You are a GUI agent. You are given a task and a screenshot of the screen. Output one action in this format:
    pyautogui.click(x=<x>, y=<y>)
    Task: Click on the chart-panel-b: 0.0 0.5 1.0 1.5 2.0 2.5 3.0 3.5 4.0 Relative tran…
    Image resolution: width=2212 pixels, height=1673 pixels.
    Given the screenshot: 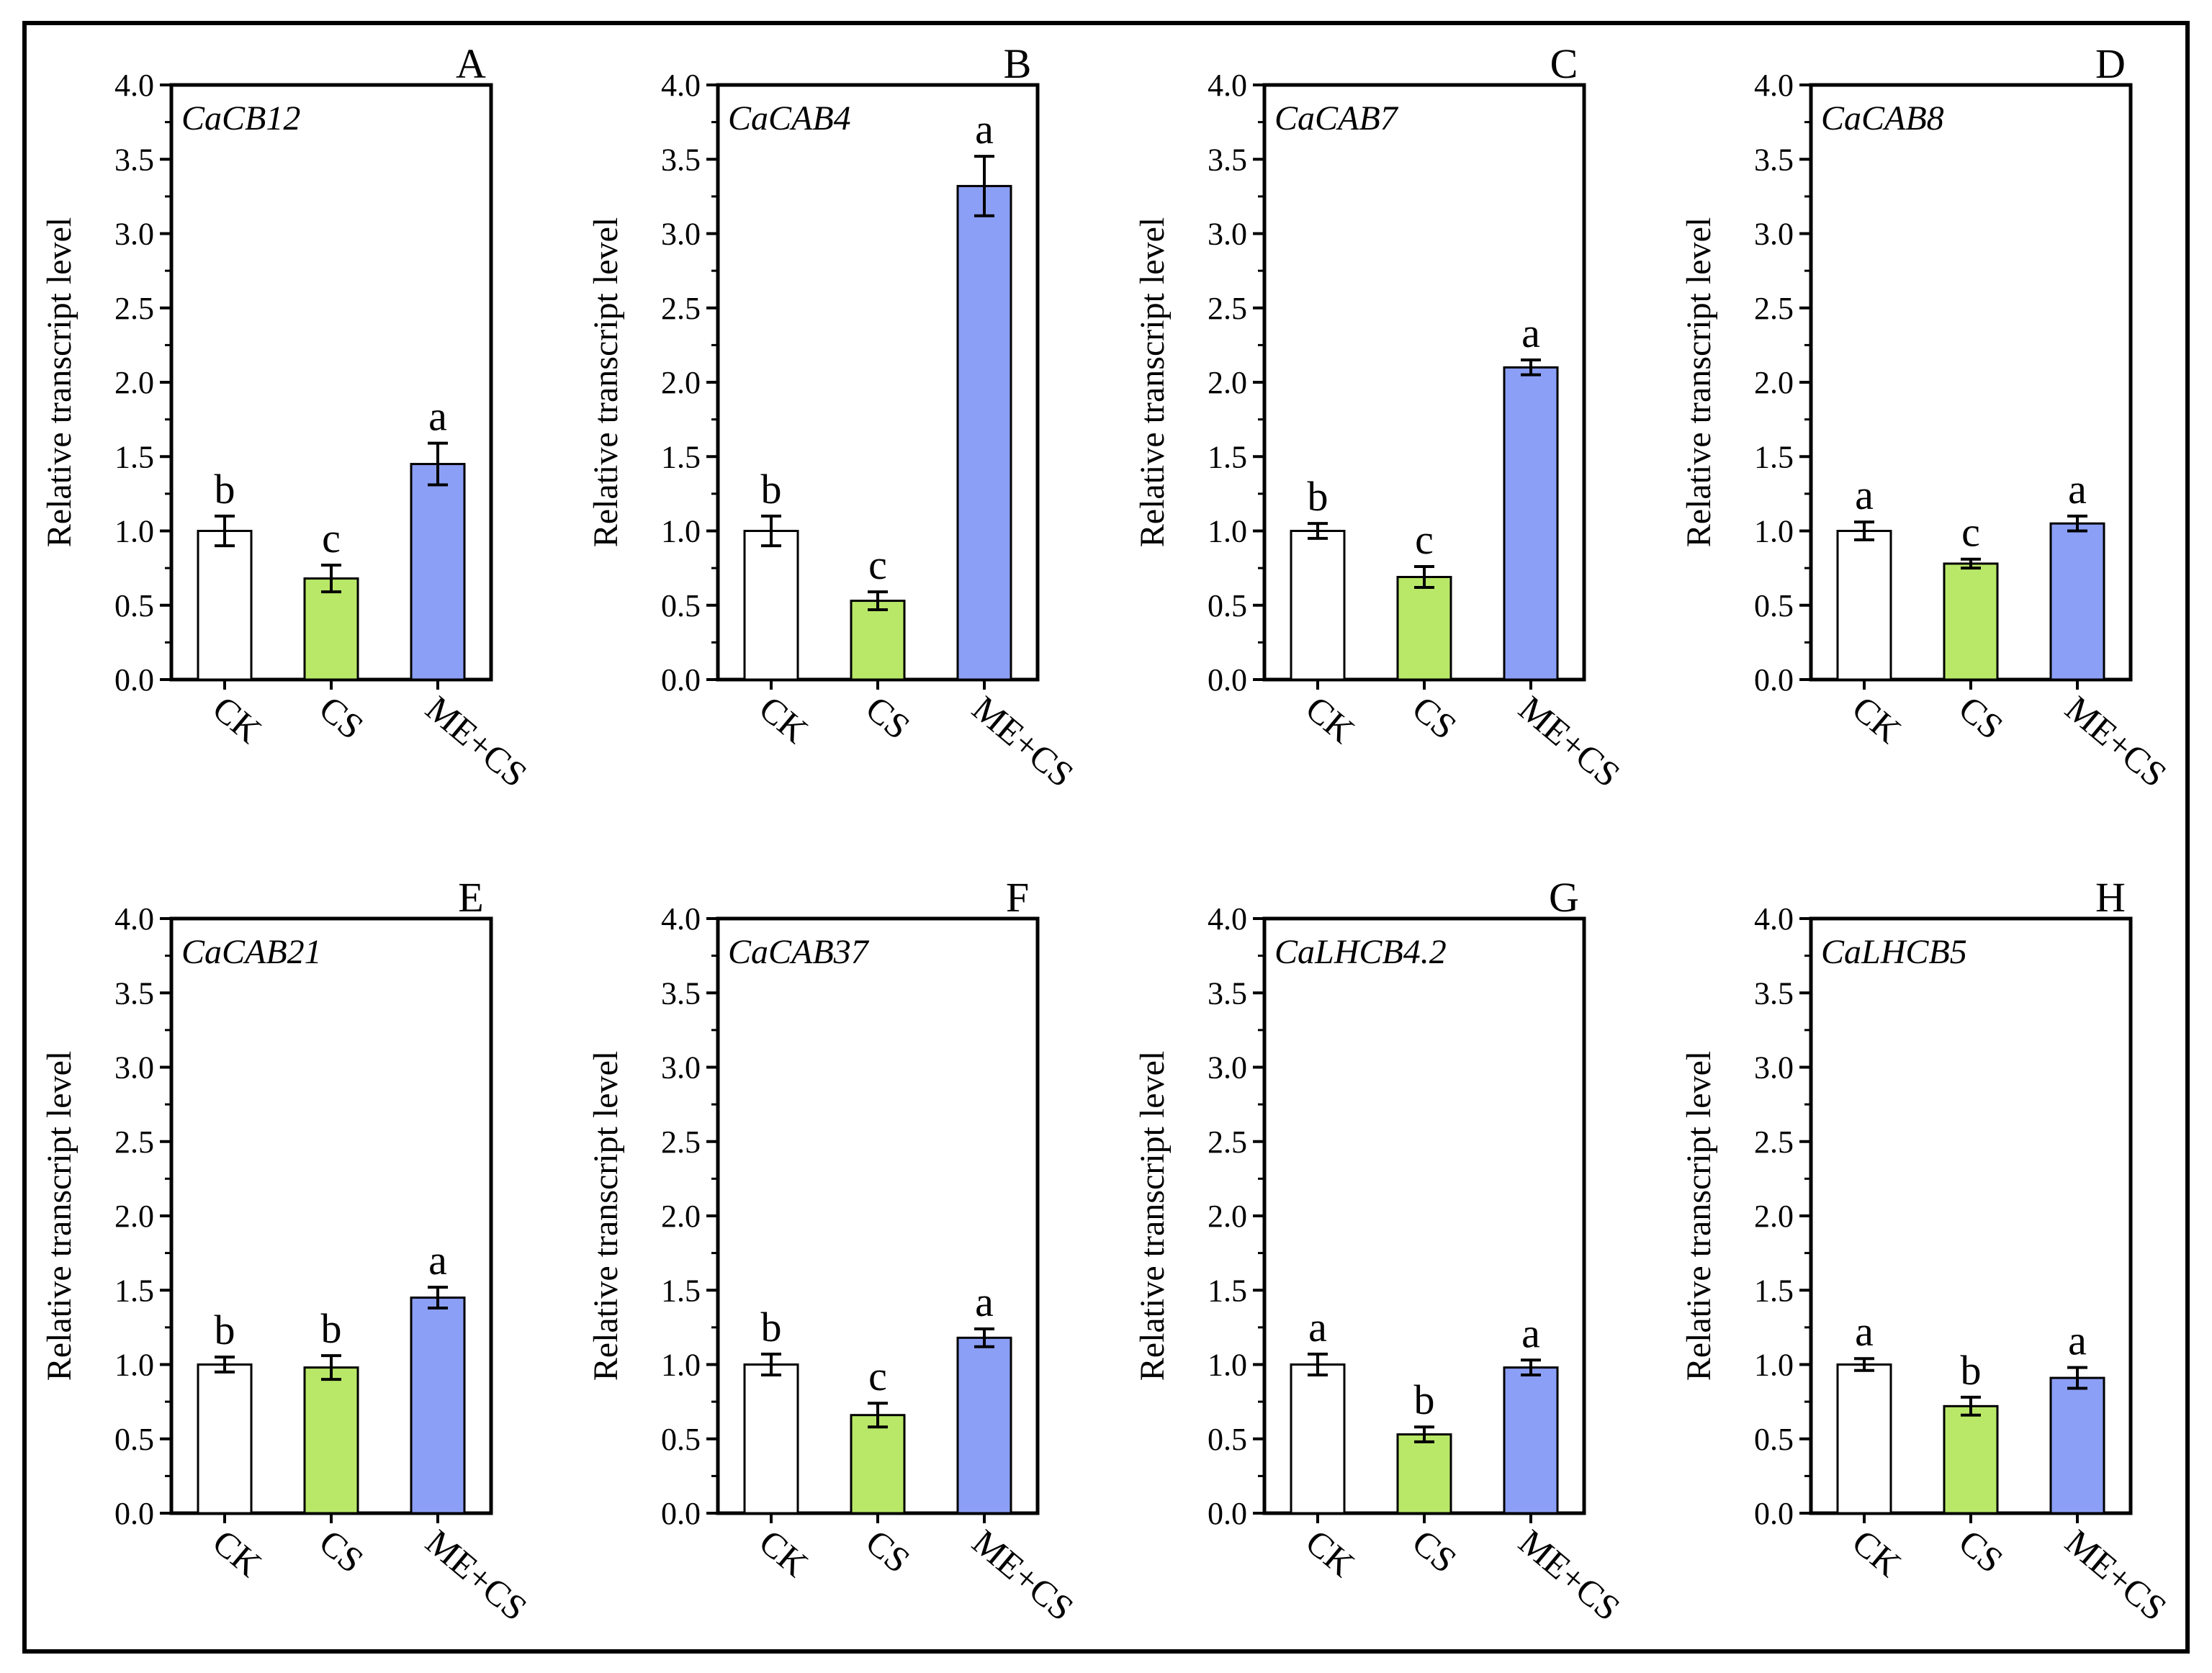 What is the action you would take?
    pyautogui.click(x=835, y=417)
    